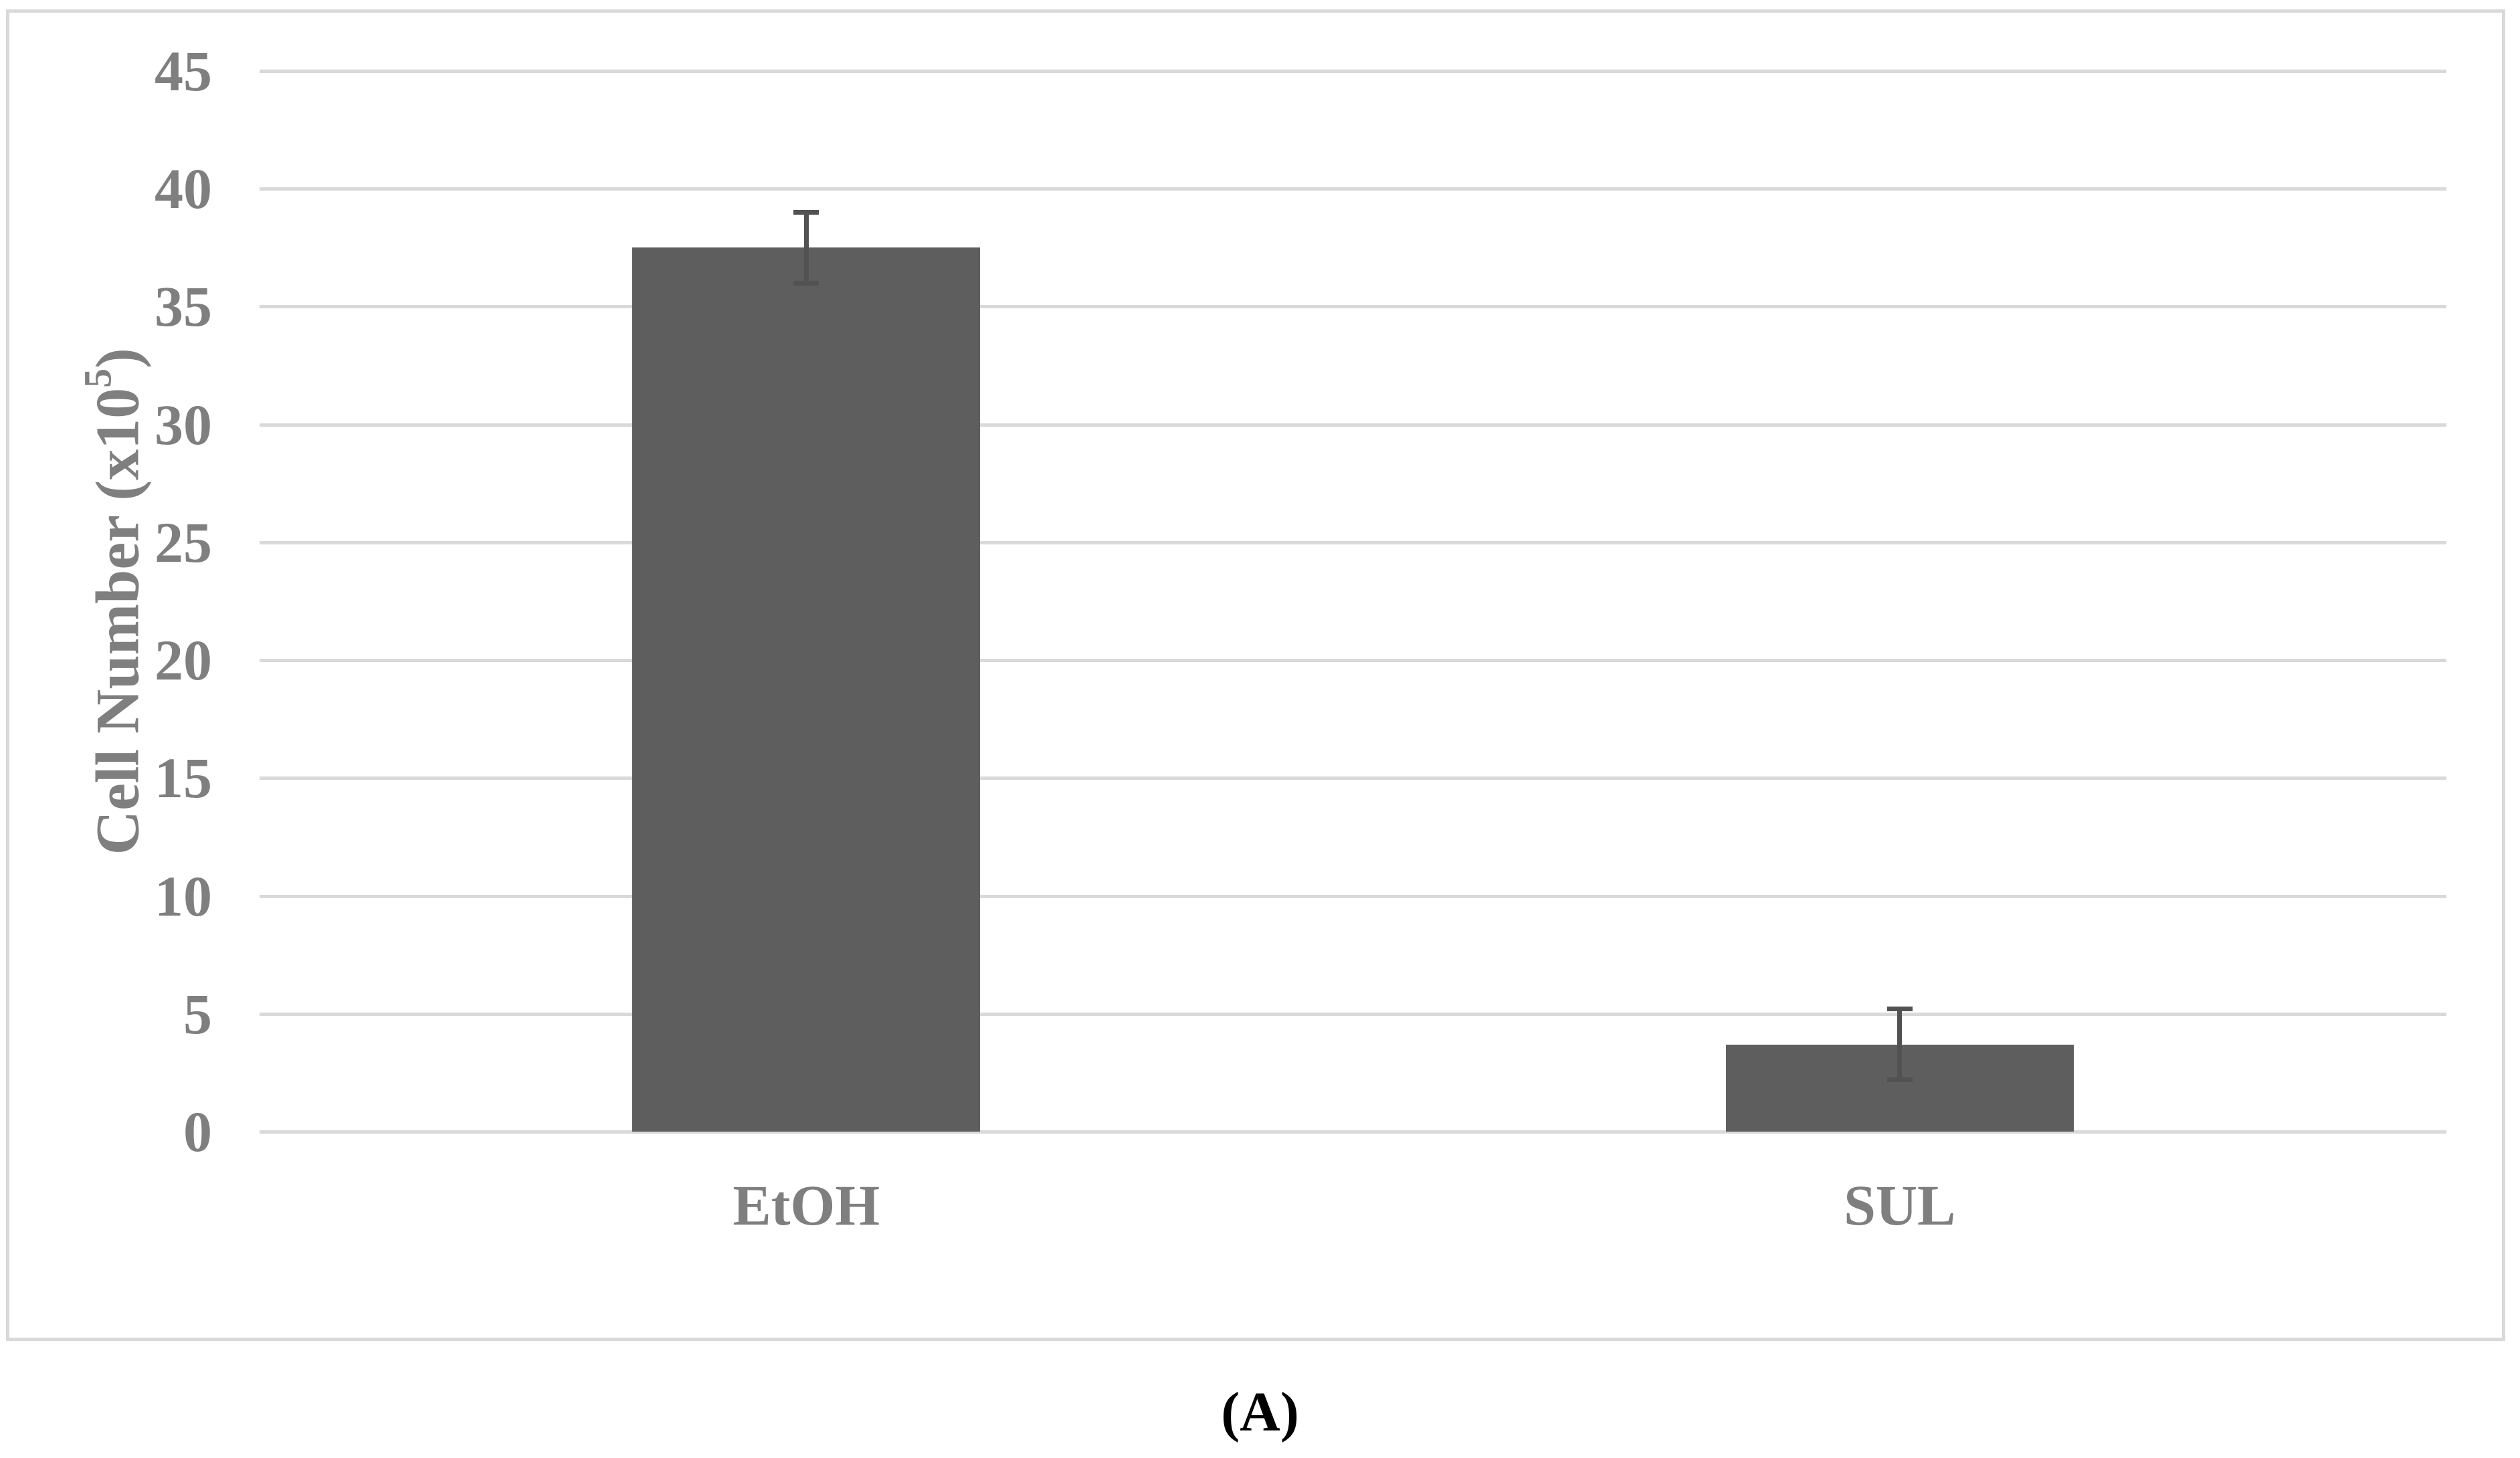  I want to click on figure-caption: (A), so click(1260, 1412).